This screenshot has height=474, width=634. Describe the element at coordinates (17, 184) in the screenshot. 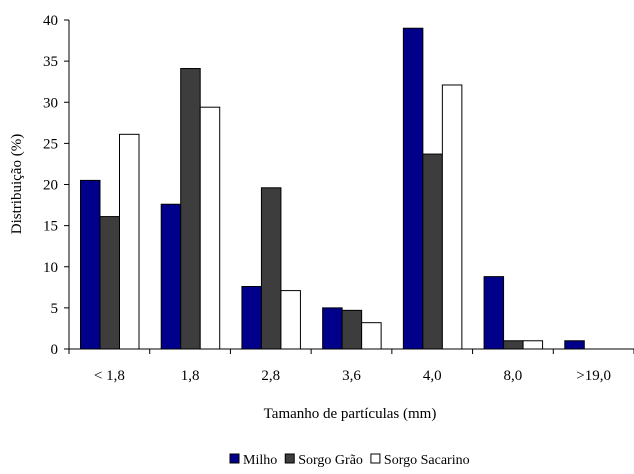

I see `y-axis-title: Distribuição (%)` at that location.